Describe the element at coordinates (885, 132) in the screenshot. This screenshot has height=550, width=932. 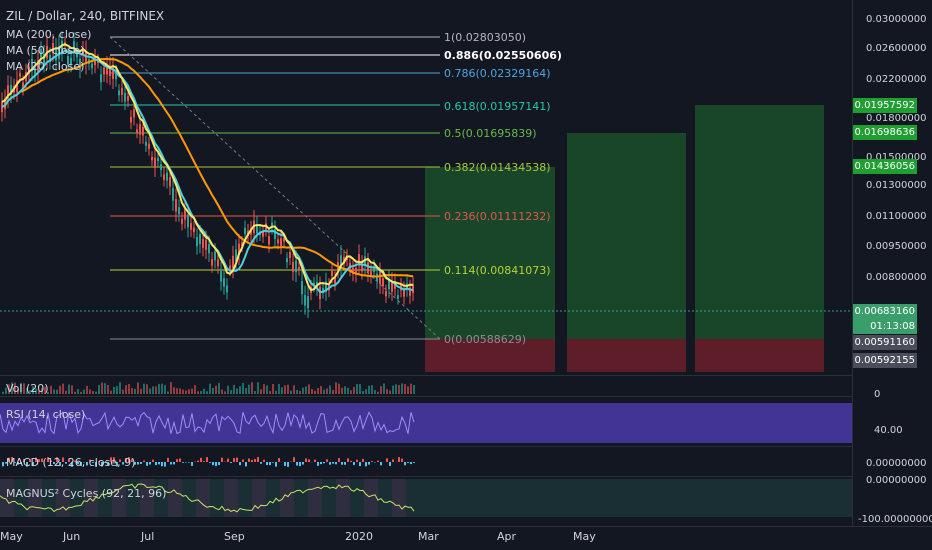
I see `target-price-badge: 0.01698636` at that location.